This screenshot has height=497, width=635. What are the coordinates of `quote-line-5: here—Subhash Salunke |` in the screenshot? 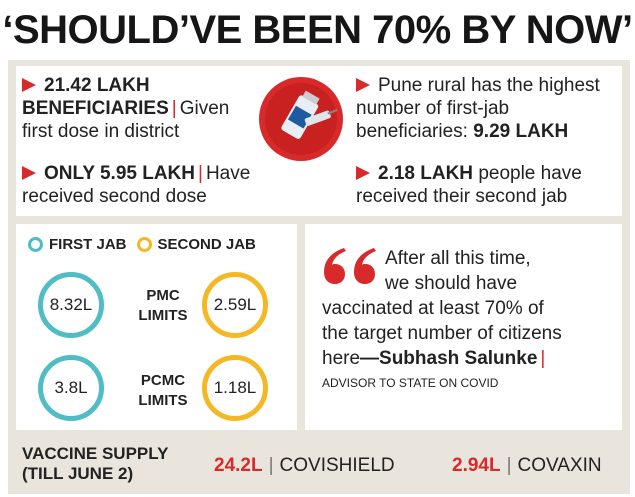 It's located at (434, 358).